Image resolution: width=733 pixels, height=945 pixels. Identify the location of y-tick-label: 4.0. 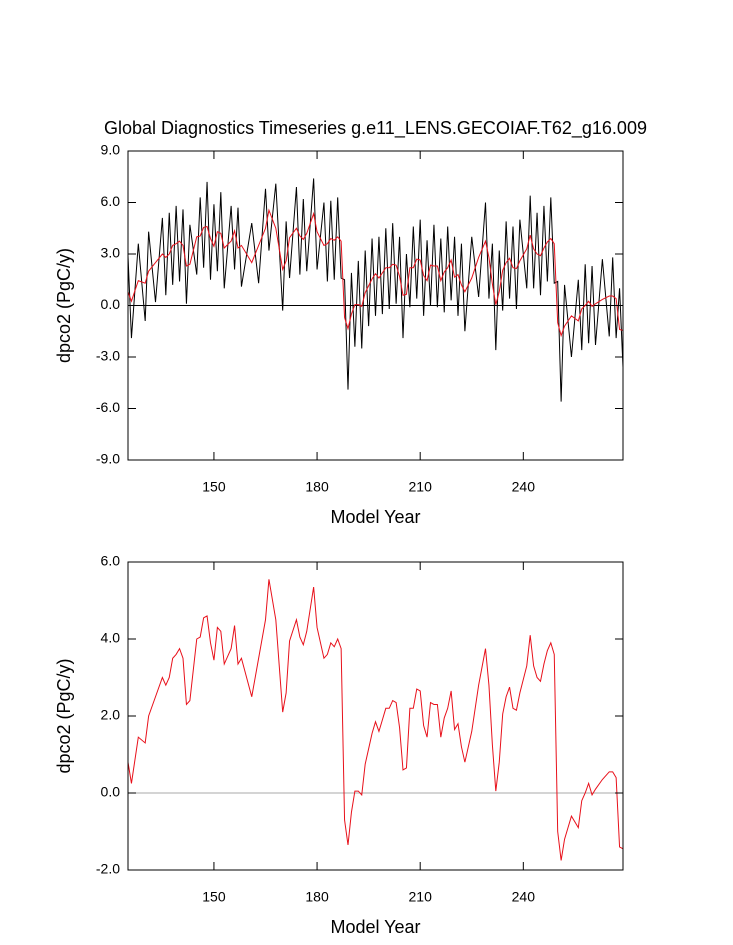
(111, 638).